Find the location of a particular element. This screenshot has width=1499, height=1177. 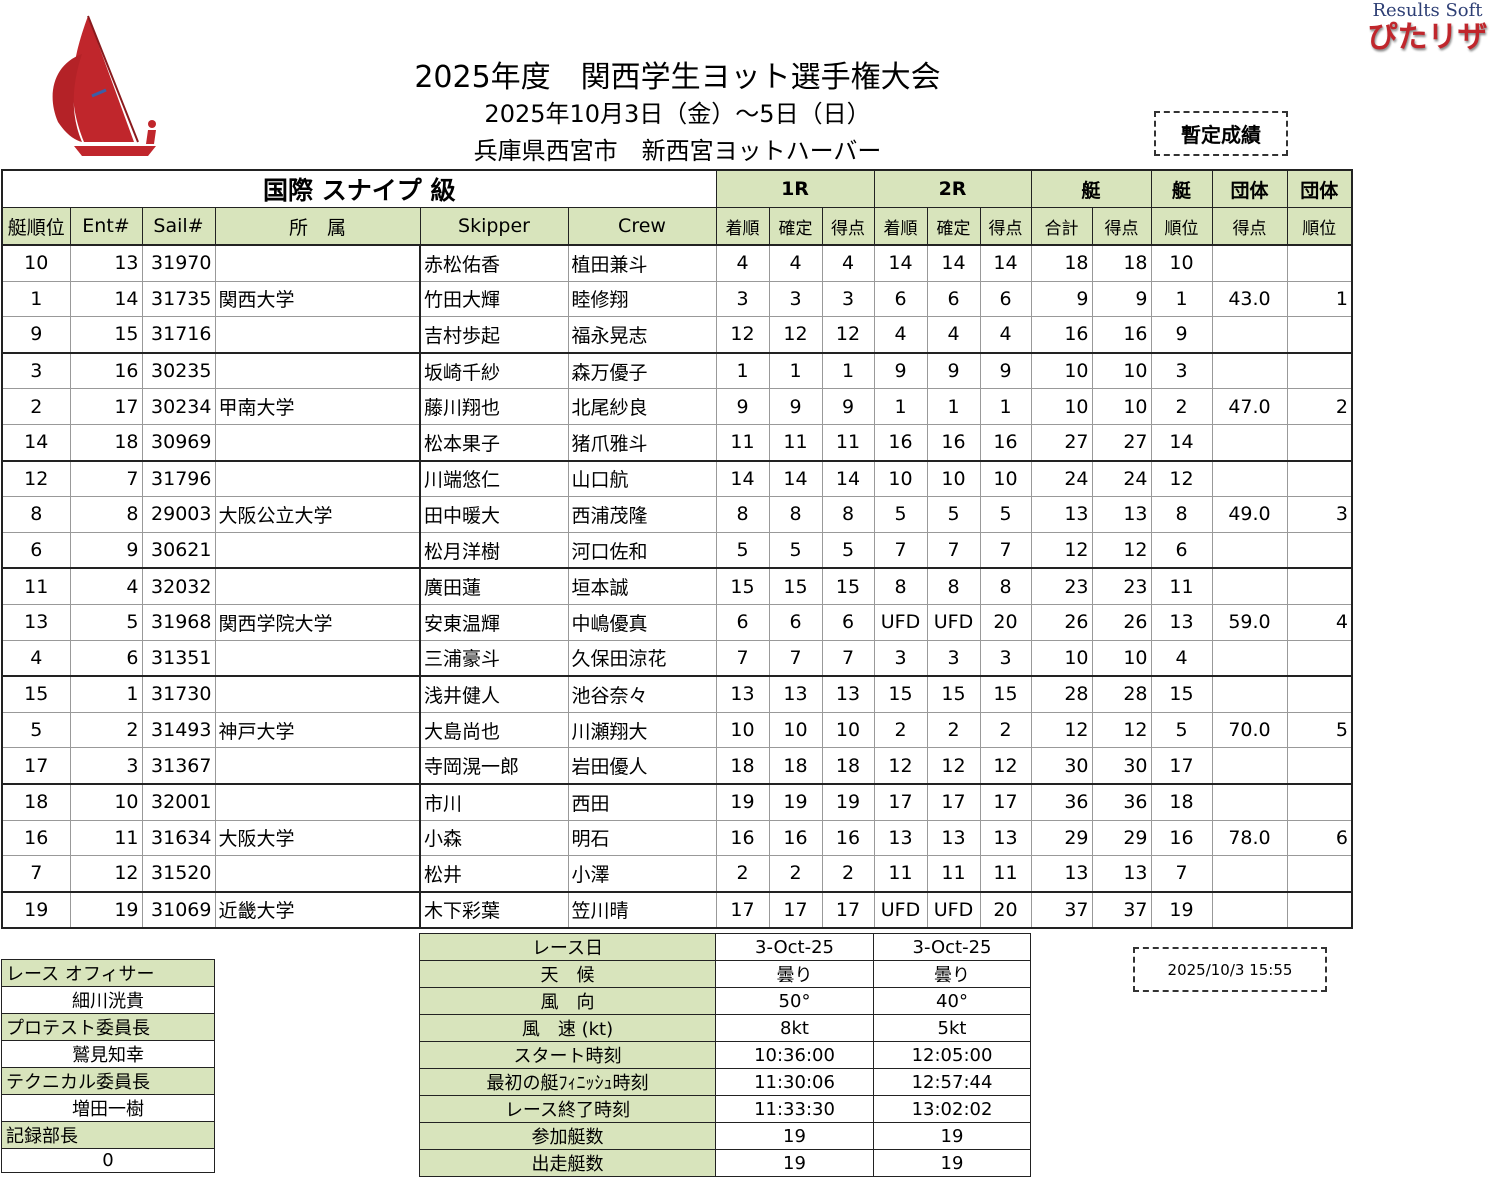

r1-confirmed-cell: 10 is located at coordinates (795, 730).